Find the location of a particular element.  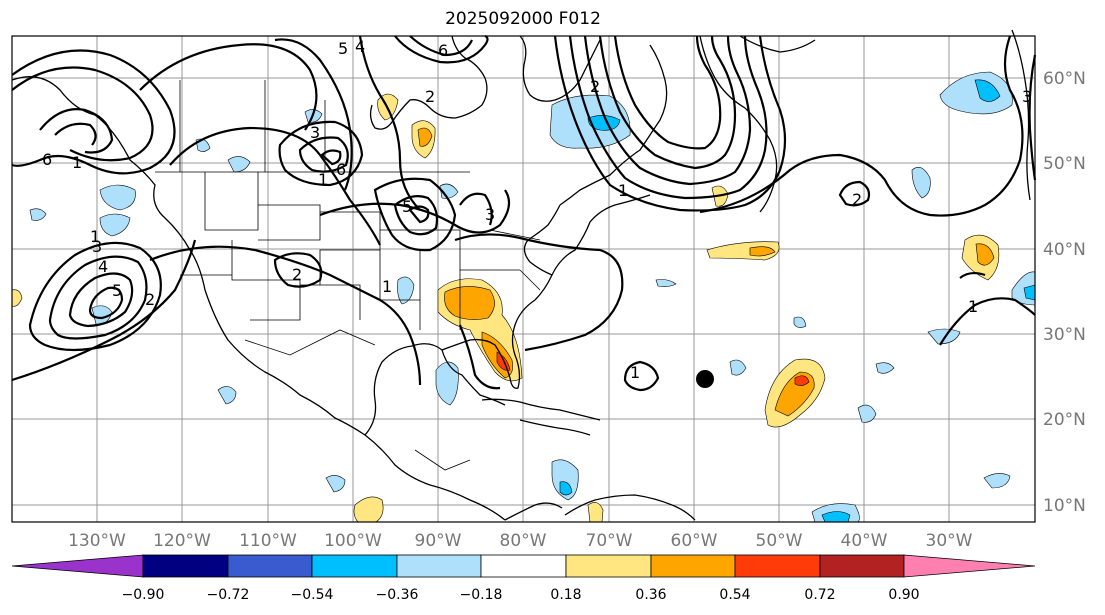

anomaly-positive-central-atlantic-peak is located at coordinates (802, 380).